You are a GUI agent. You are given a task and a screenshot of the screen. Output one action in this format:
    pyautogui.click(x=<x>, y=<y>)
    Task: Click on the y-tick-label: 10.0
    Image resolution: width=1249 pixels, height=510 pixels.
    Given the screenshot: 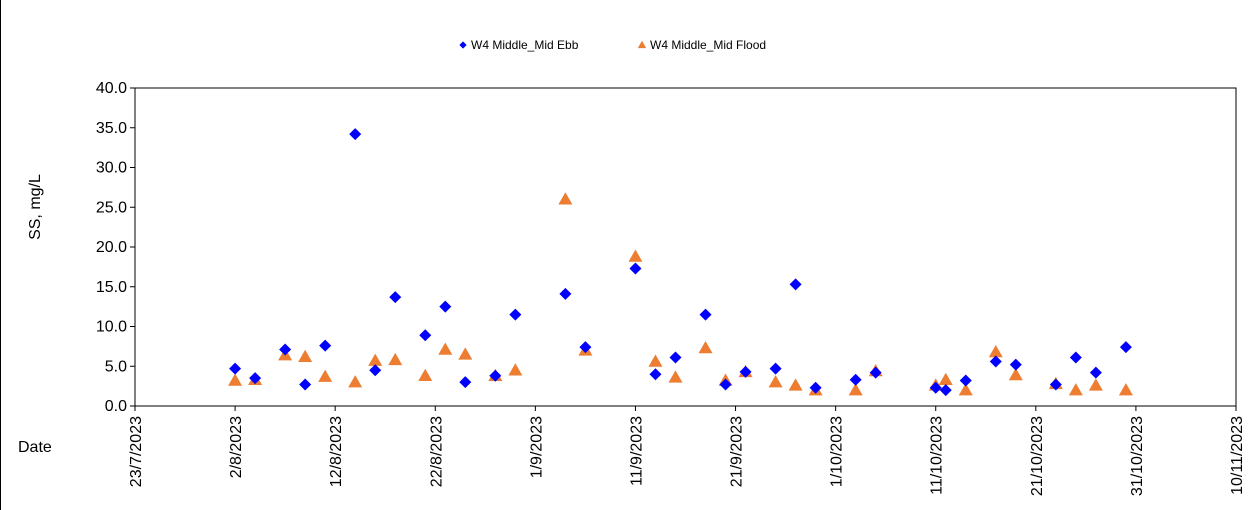 What is the action you would take?
    pyautogui.click(x=111, y=327)
    